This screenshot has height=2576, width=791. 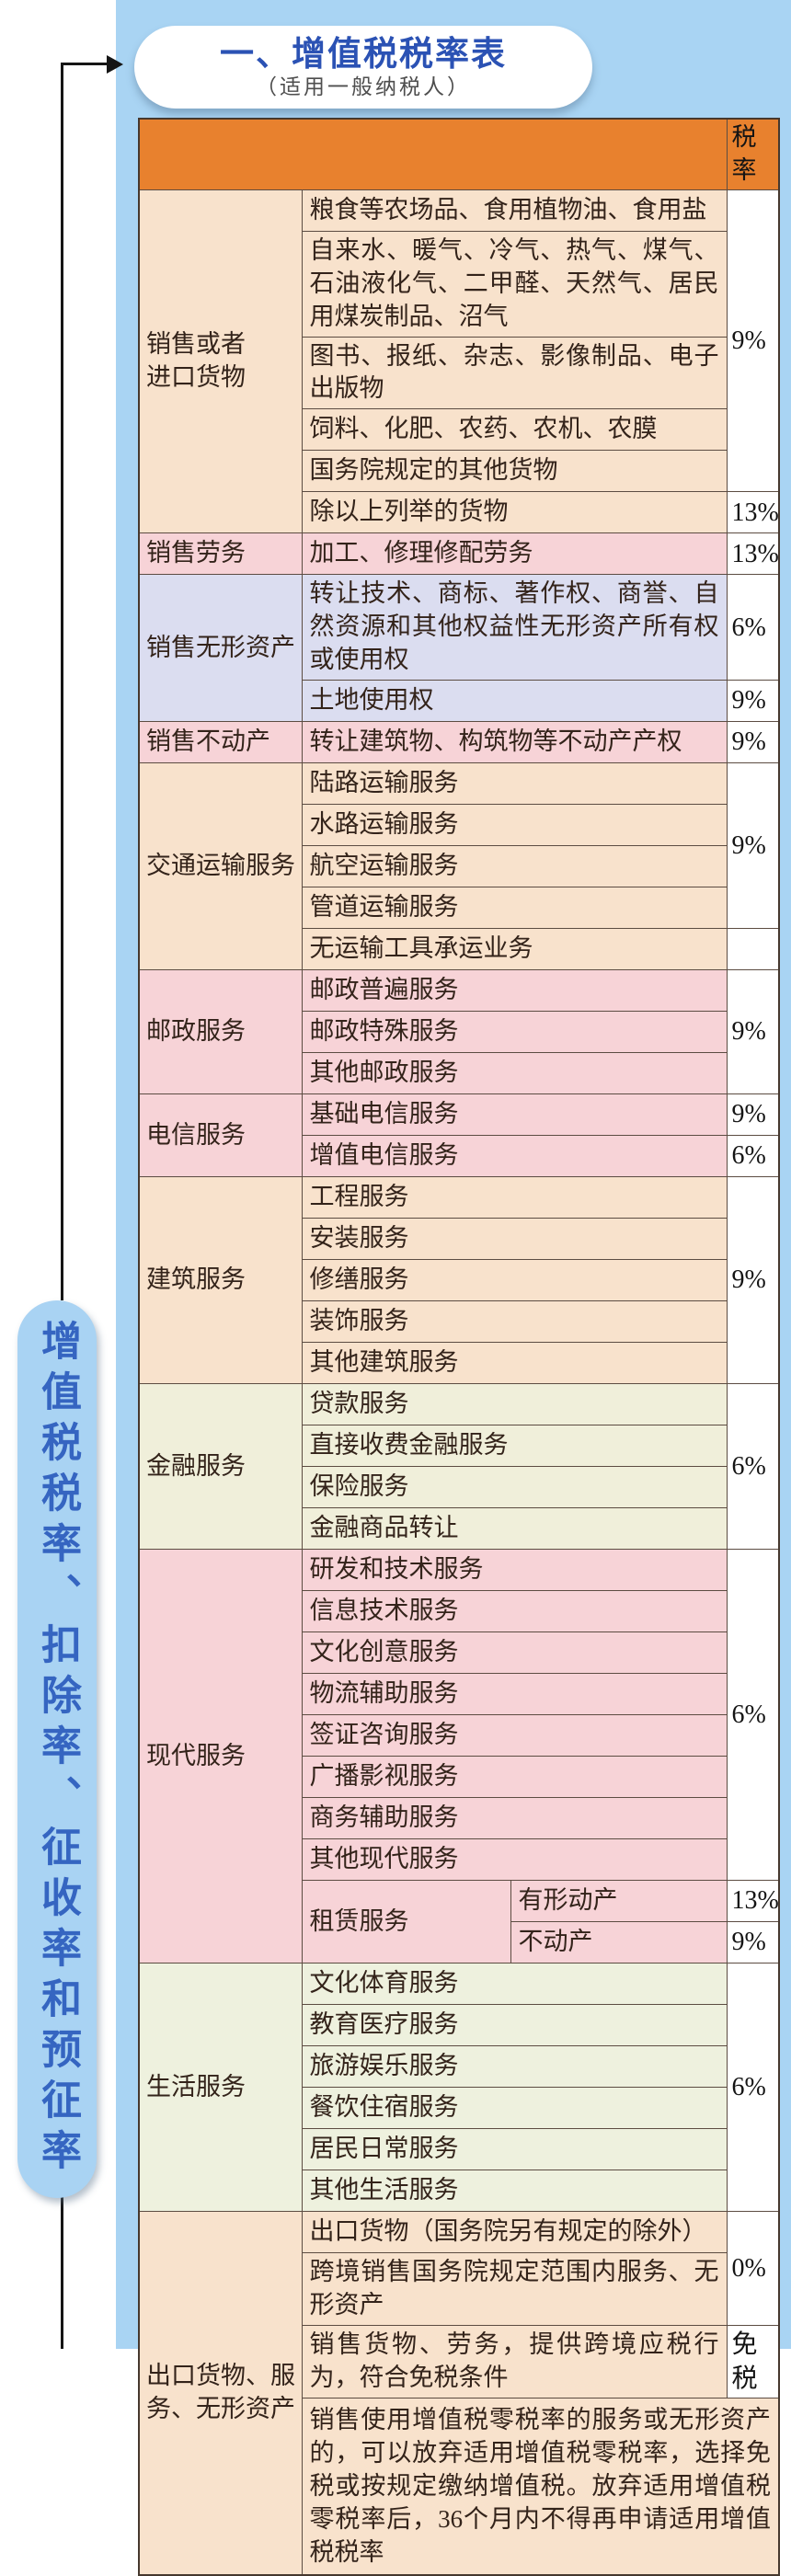 I want to click on table-row: 税率, so click(x=459, y=154).